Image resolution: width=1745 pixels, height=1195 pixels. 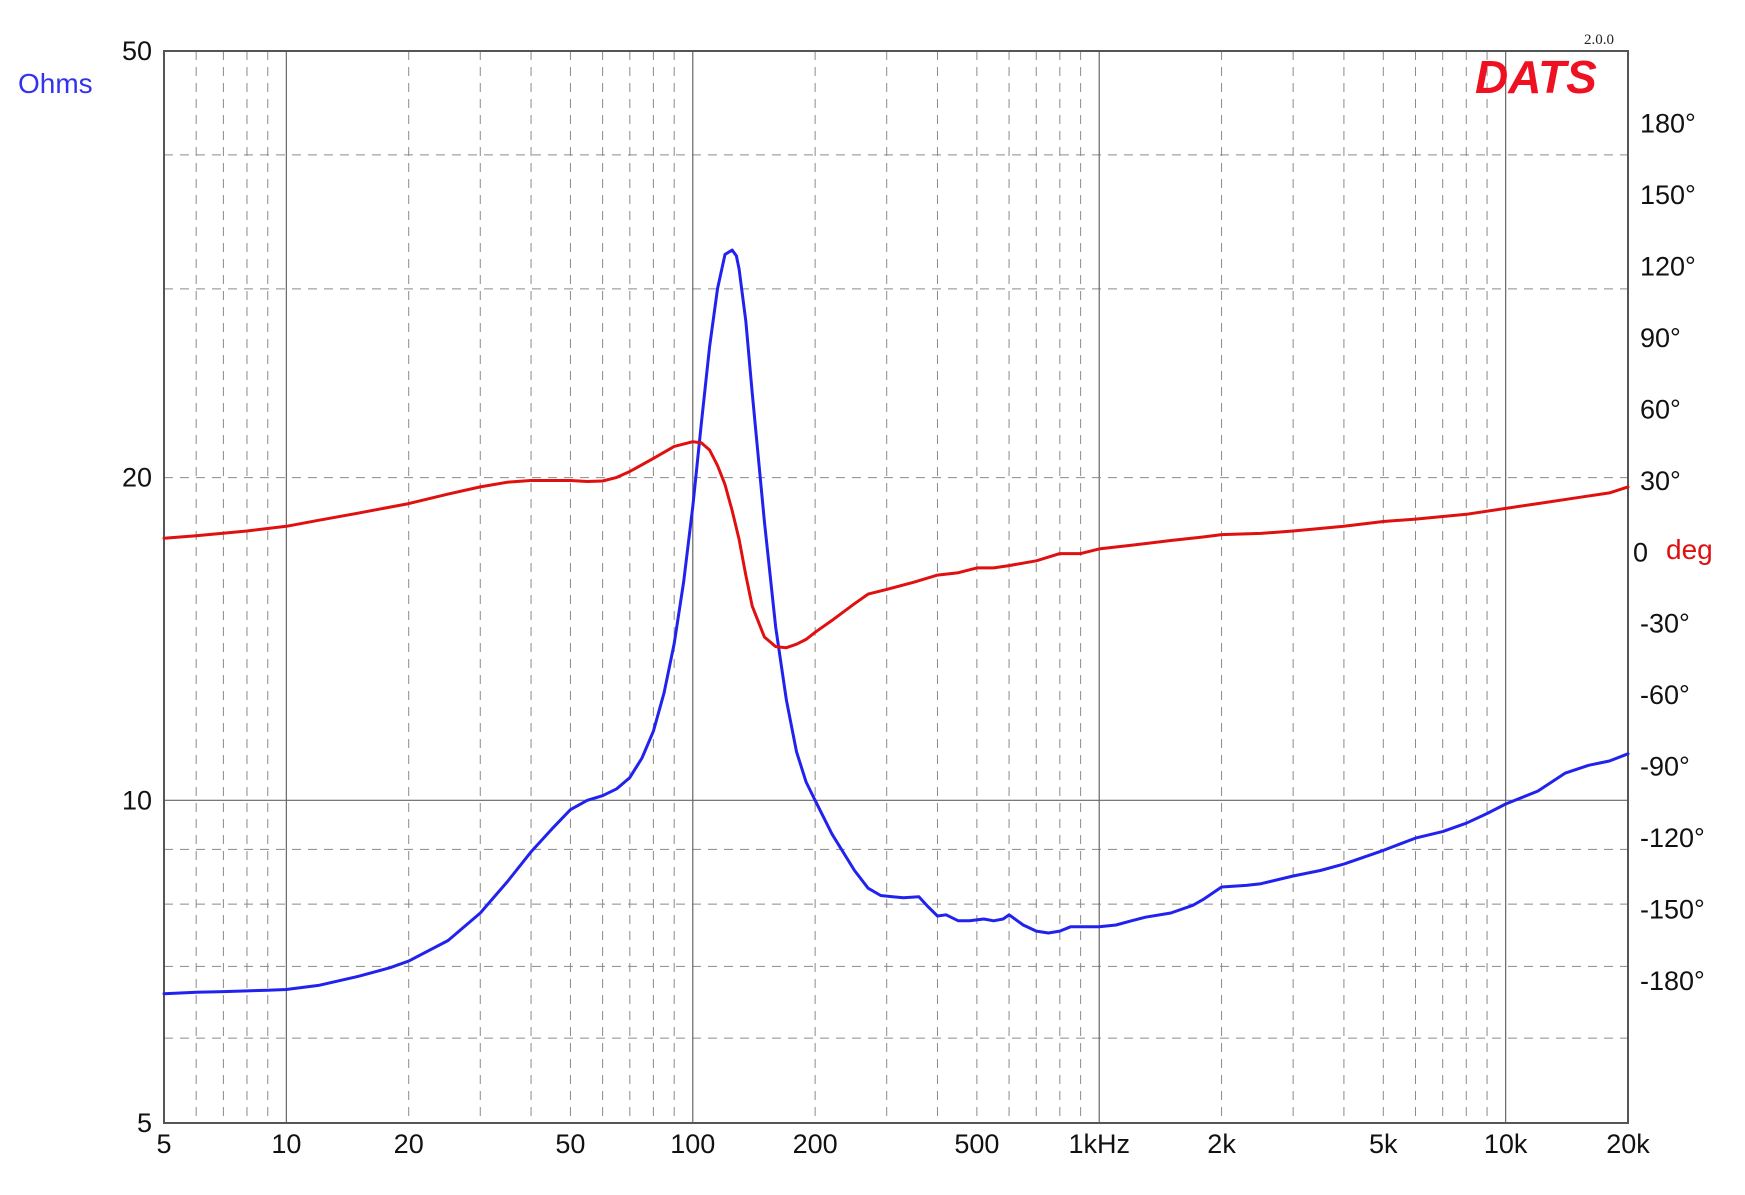 I want to click on left-axis-tick-labels: 50 20 10 5, so click(x=137, y=587).